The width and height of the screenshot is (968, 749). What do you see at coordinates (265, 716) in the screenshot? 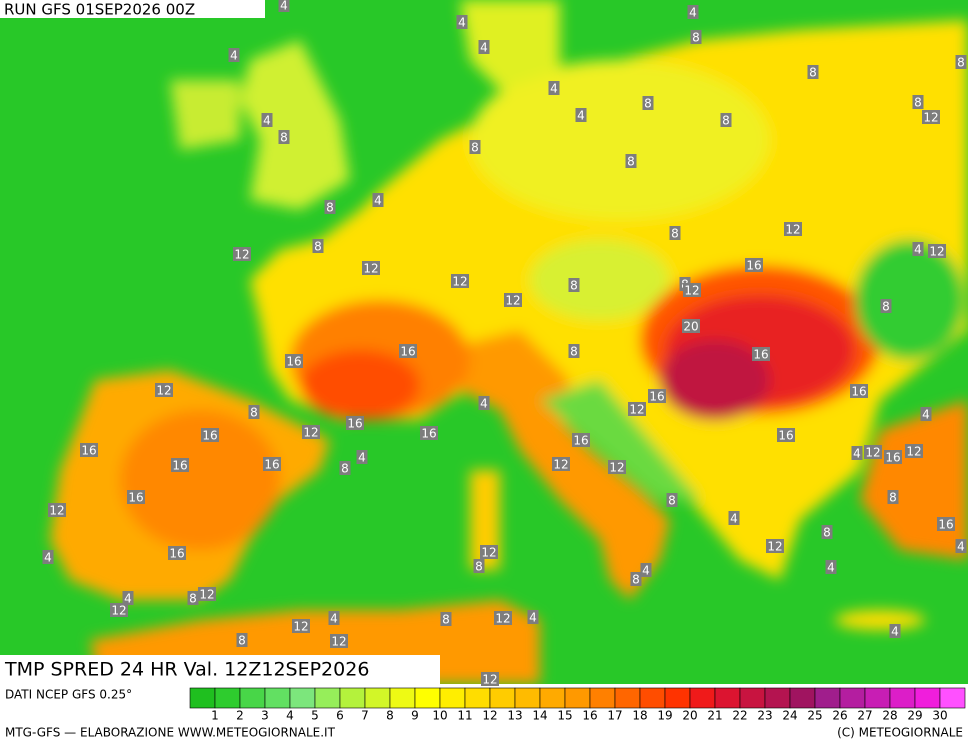
I see `colorbar-tick-label: 3` at bounding box center [265, 716].